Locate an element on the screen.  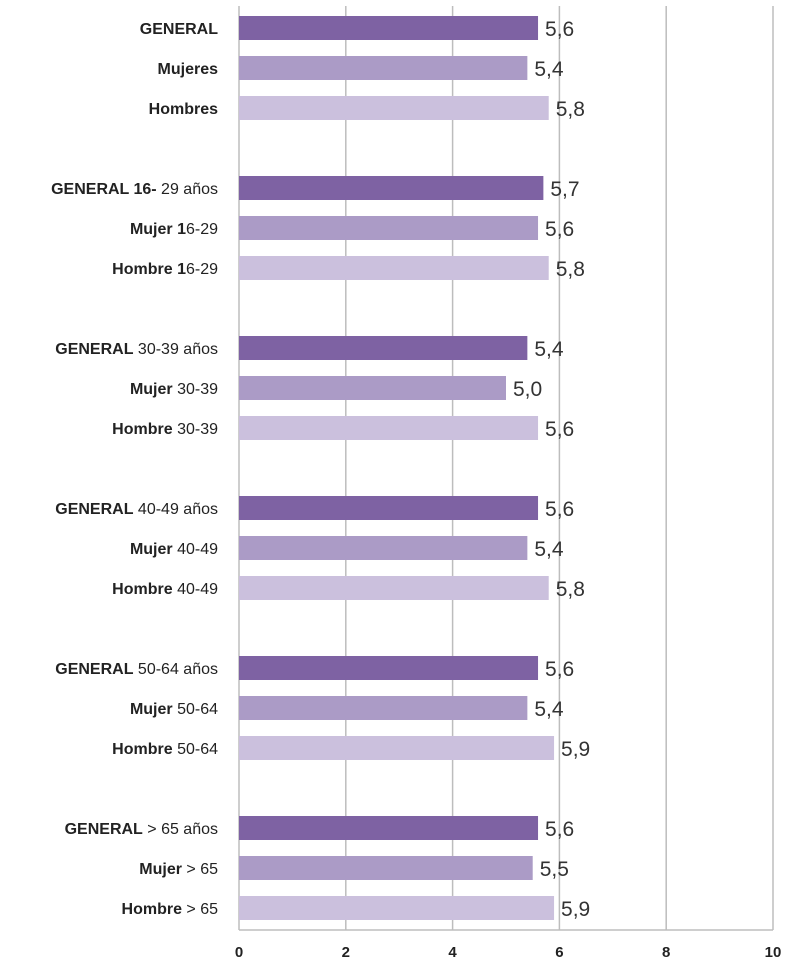
category-label: Mujer 16-29 is located at coordinates (174, 229).